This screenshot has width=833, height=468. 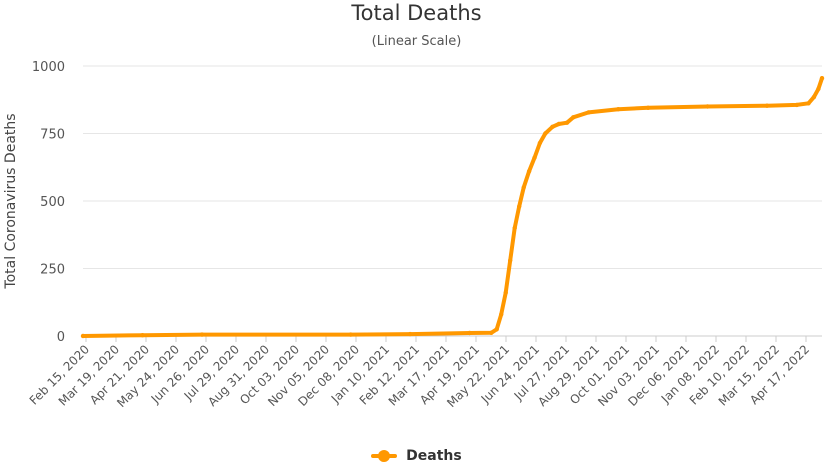 What do you see at coordinates (434, 456) in the screenshot?
I see `legend-item-deaths: Deaths` at bounding box center [434, 456].